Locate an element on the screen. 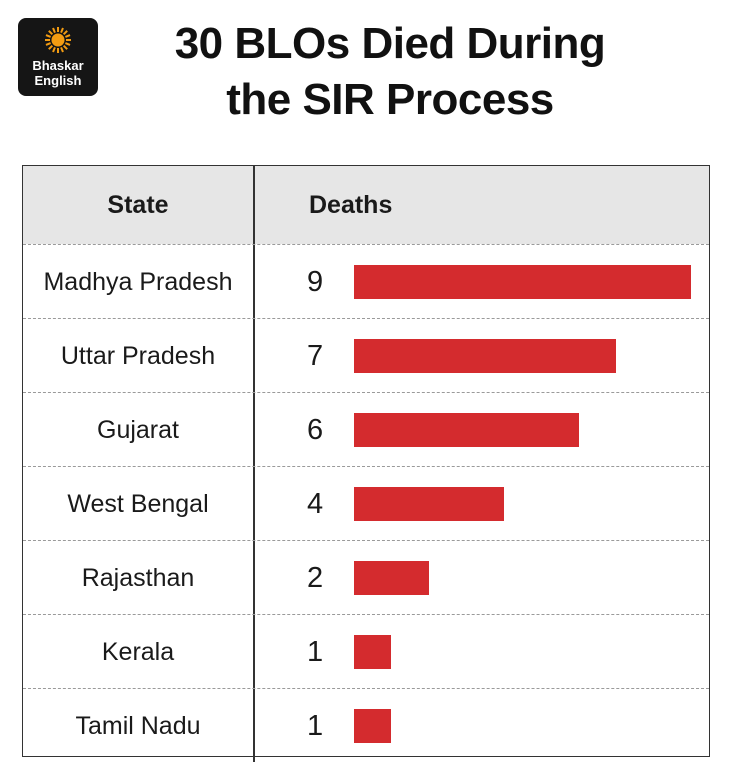 The image size is (730, 782). death-count-label: 6 is located at coordinates (315, 430).